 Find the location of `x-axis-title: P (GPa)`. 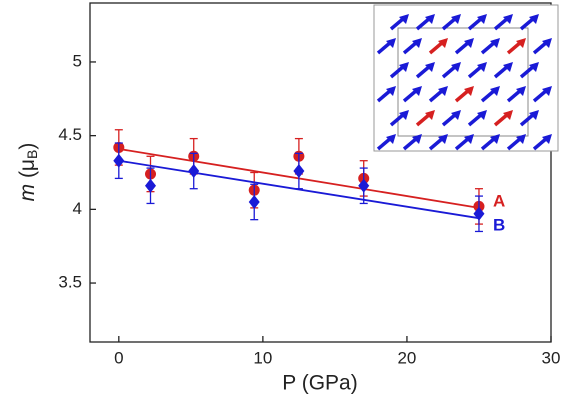

x-axis-title: P (GPa) is located at coordinates (319, 383).